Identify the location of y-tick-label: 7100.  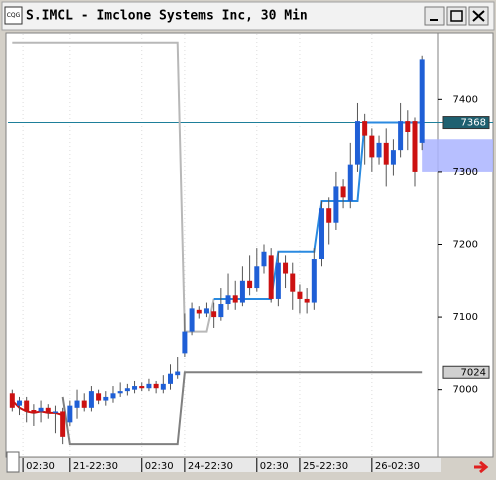
(465, 317).